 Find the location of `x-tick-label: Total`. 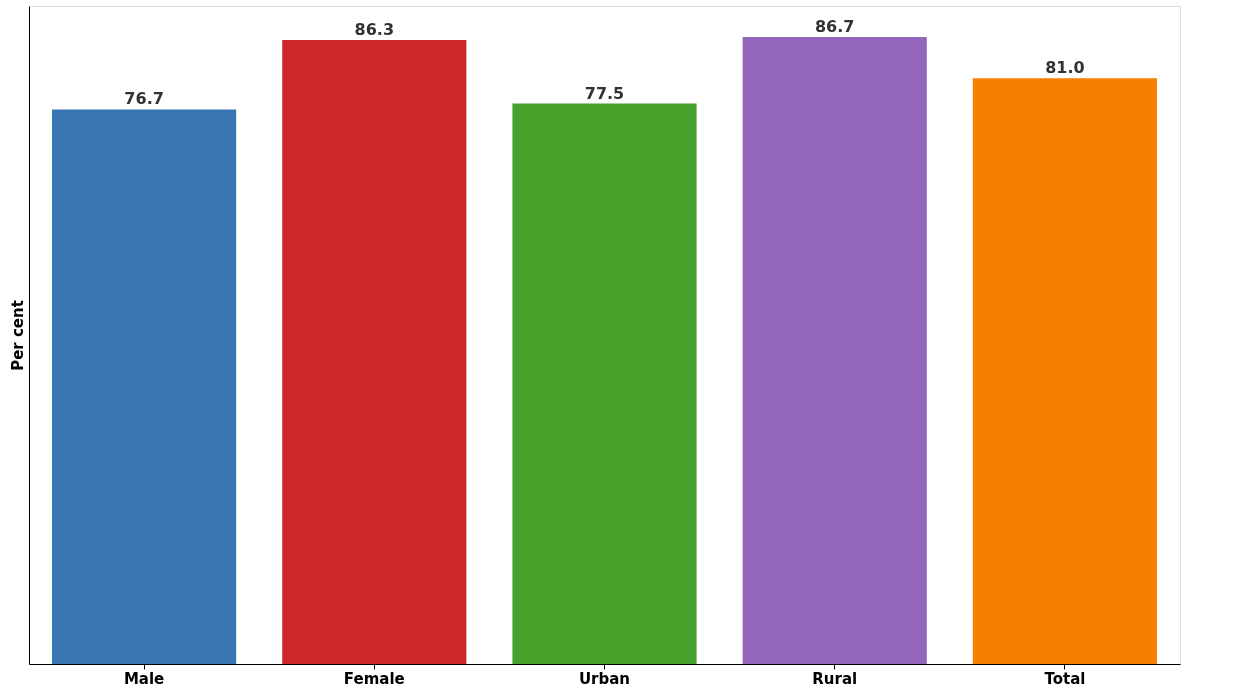

x-tick-label: Total is located at coordinates (1065, 678).